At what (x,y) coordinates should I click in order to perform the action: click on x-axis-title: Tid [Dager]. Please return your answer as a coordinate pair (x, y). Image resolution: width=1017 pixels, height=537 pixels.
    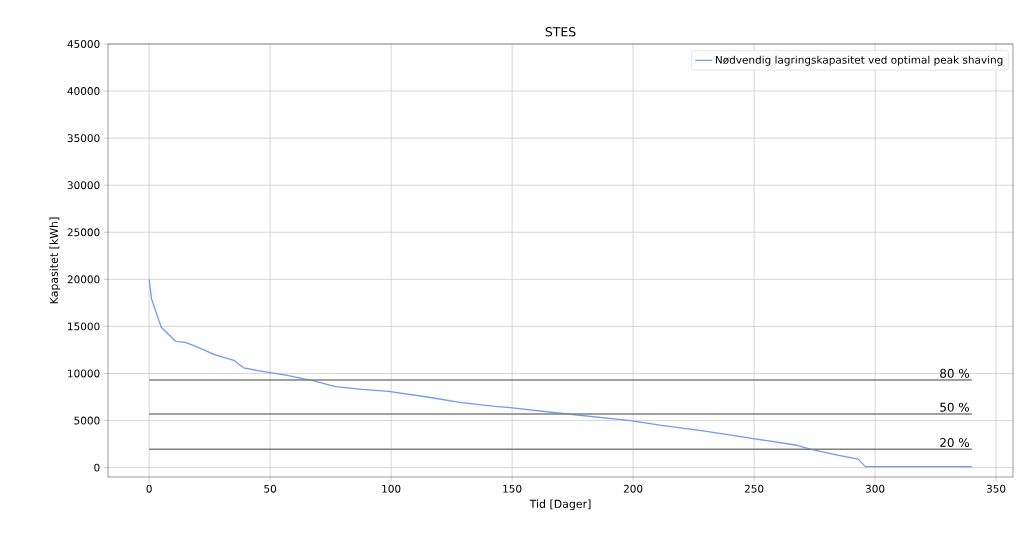
    Looking at the image, I should click on (560, 505).